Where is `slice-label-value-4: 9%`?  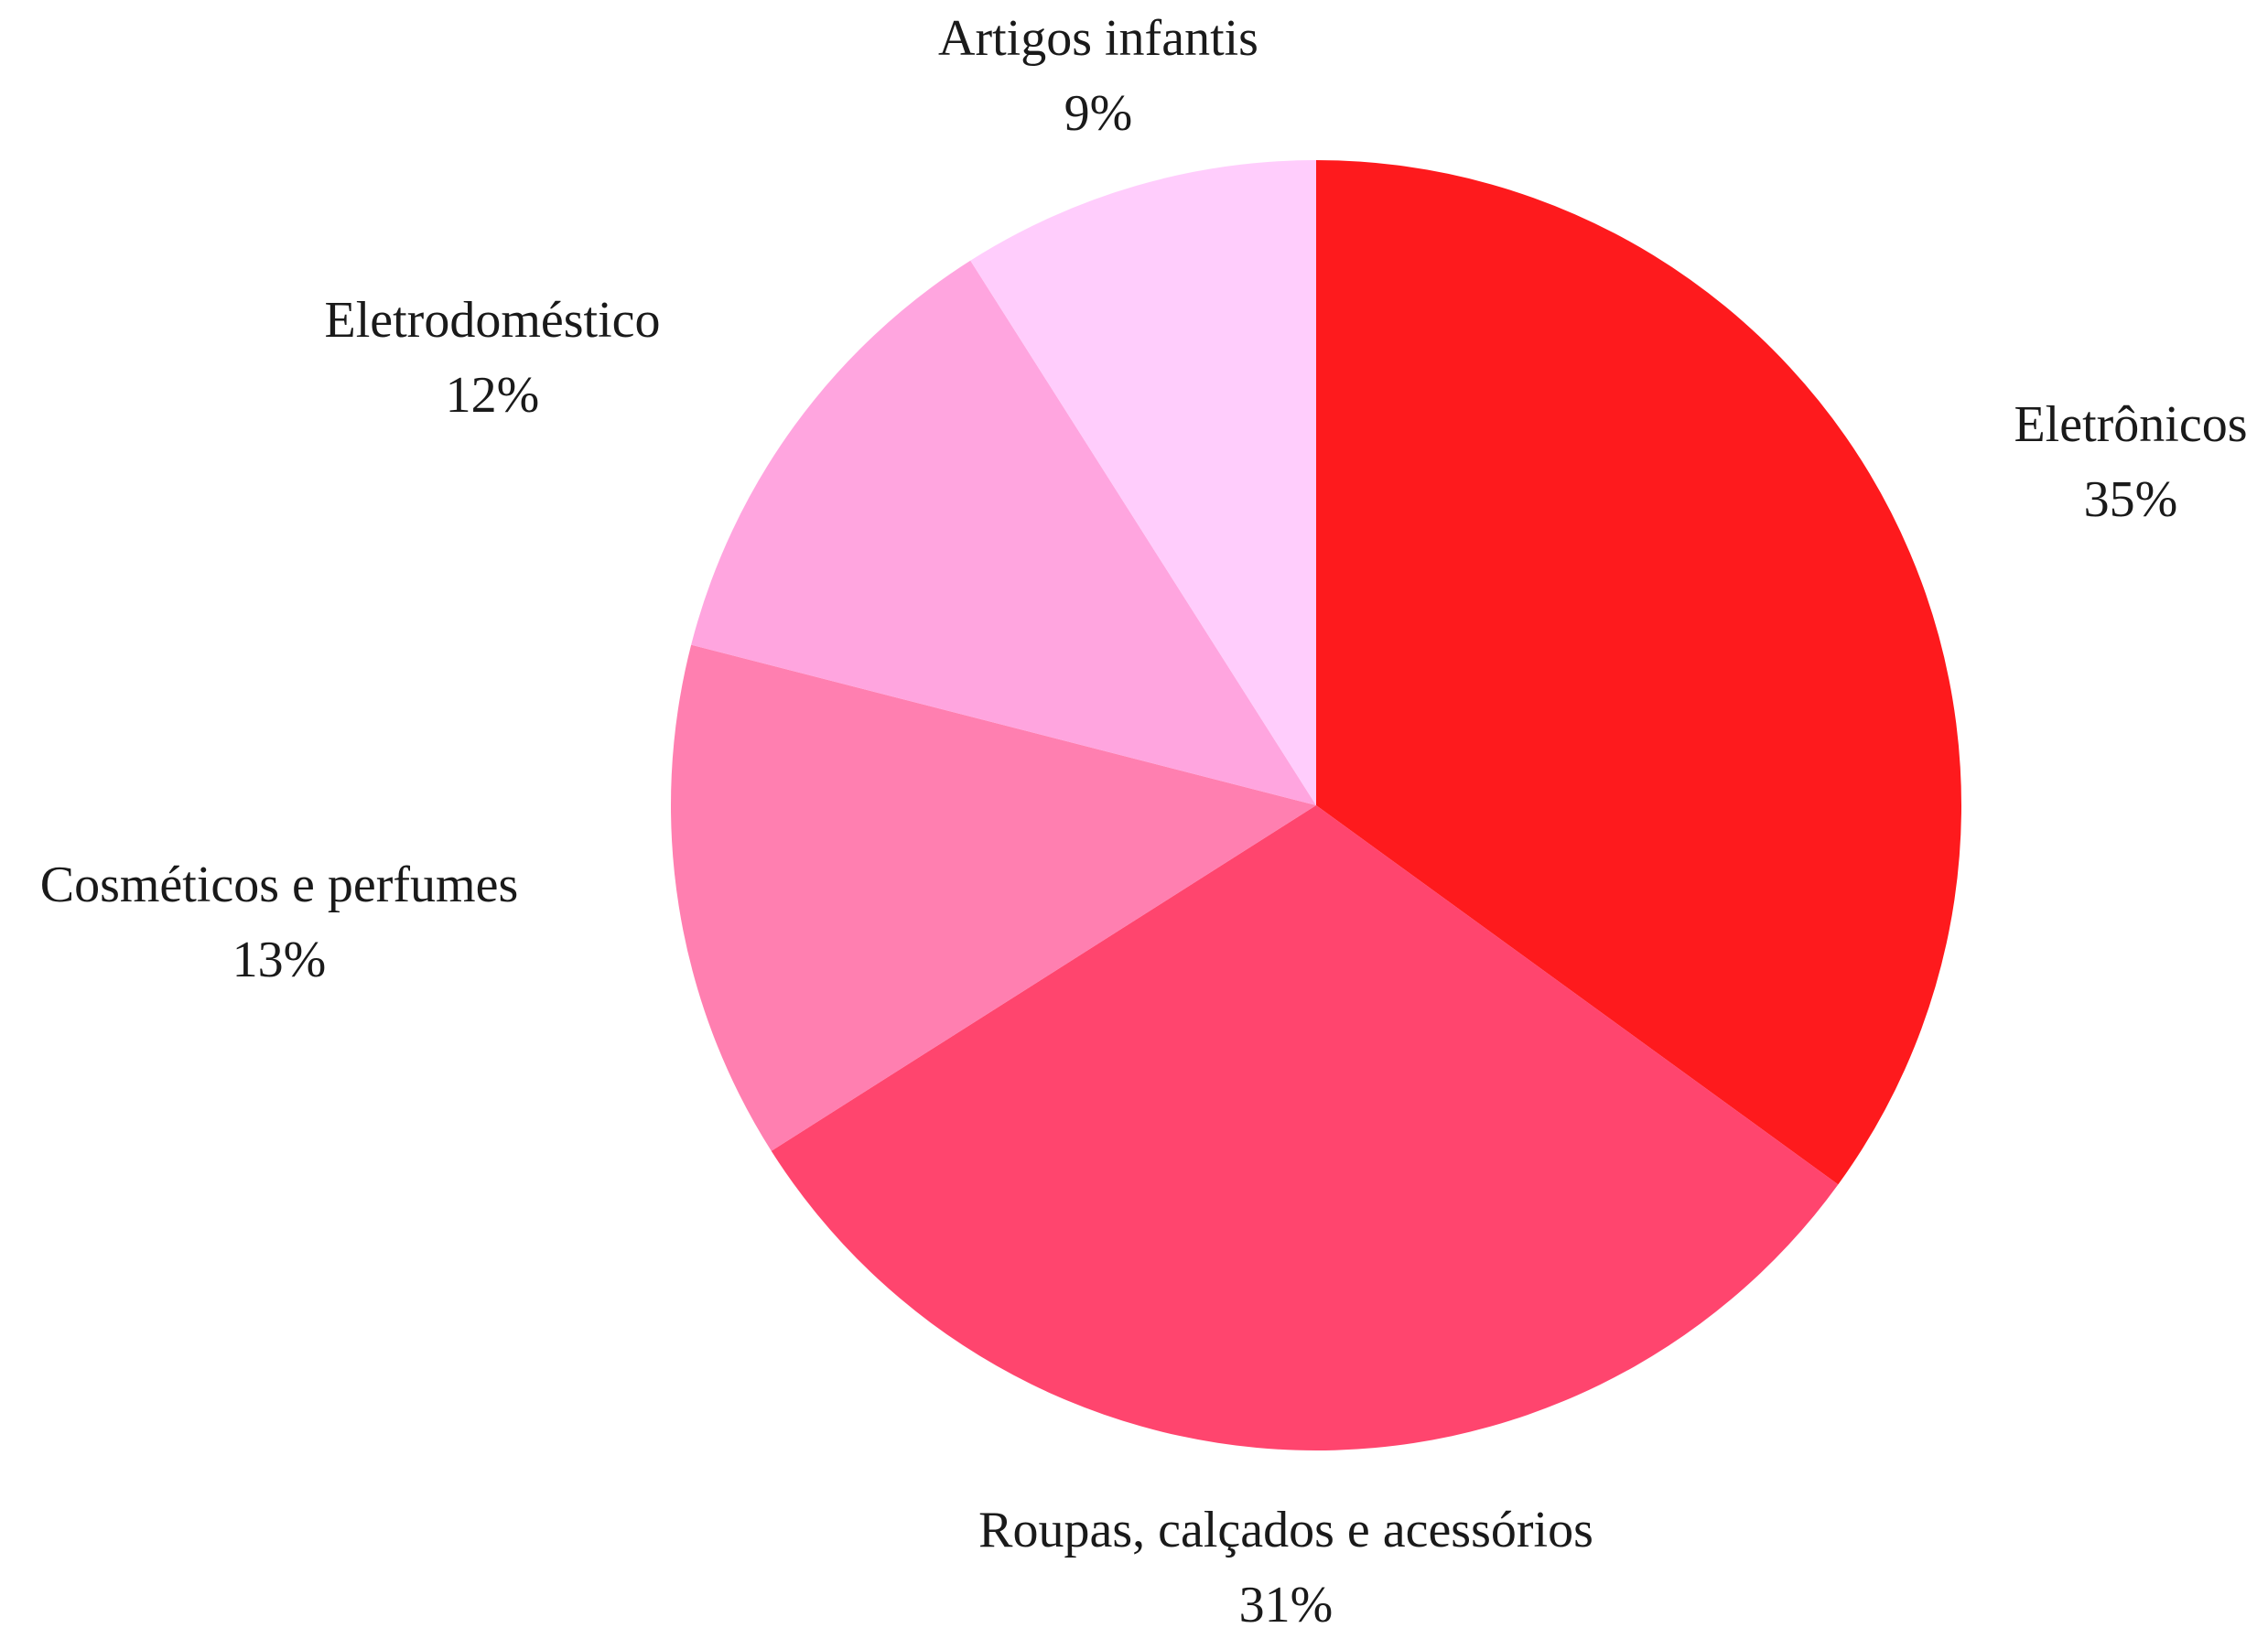
slice-label-value-4: 9% is located at coordinates (1098, 114).